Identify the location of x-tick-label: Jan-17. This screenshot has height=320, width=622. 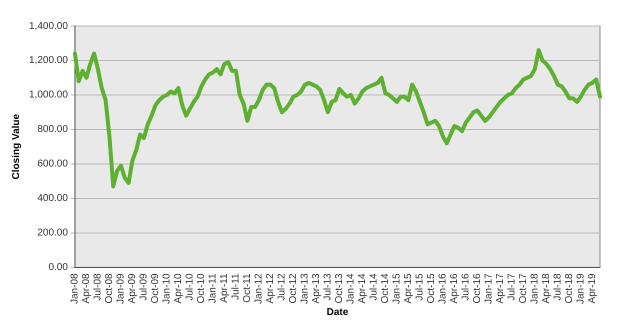
(489, 288).